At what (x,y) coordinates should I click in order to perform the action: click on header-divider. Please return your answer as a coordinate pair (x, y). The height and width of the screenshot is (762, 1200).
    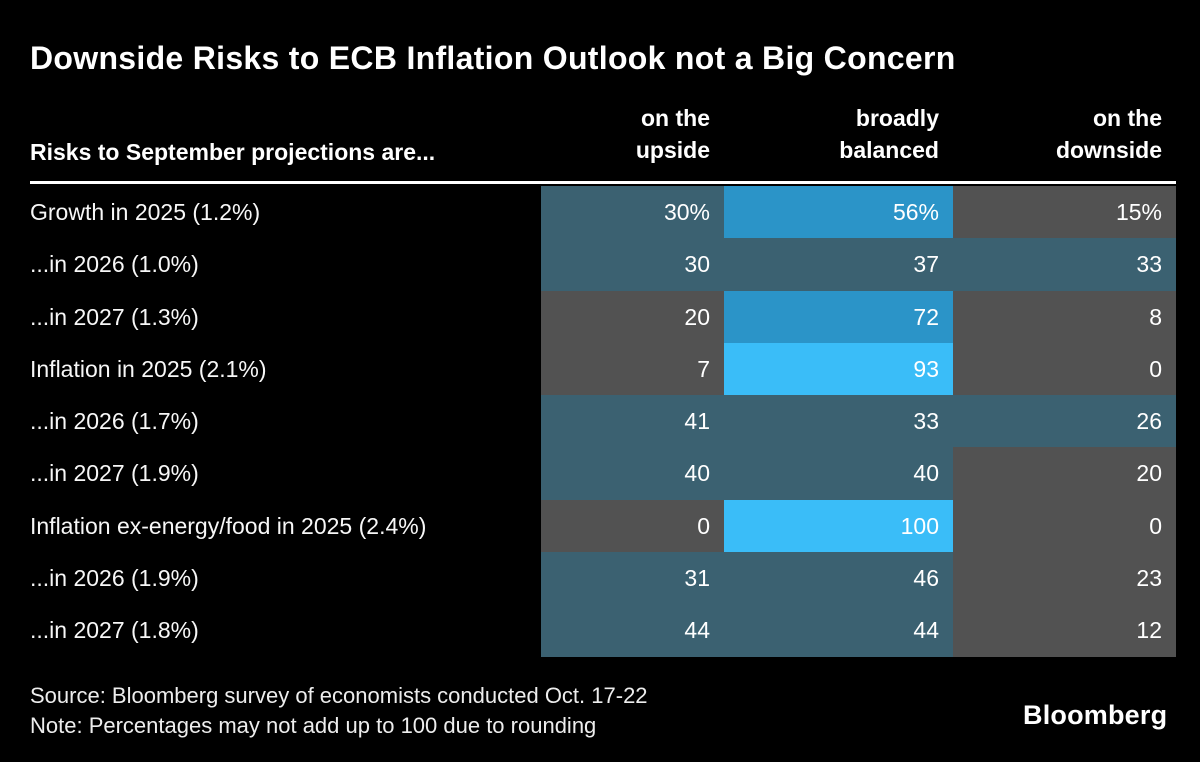
    Looking at the image, I should click on (603, 182).